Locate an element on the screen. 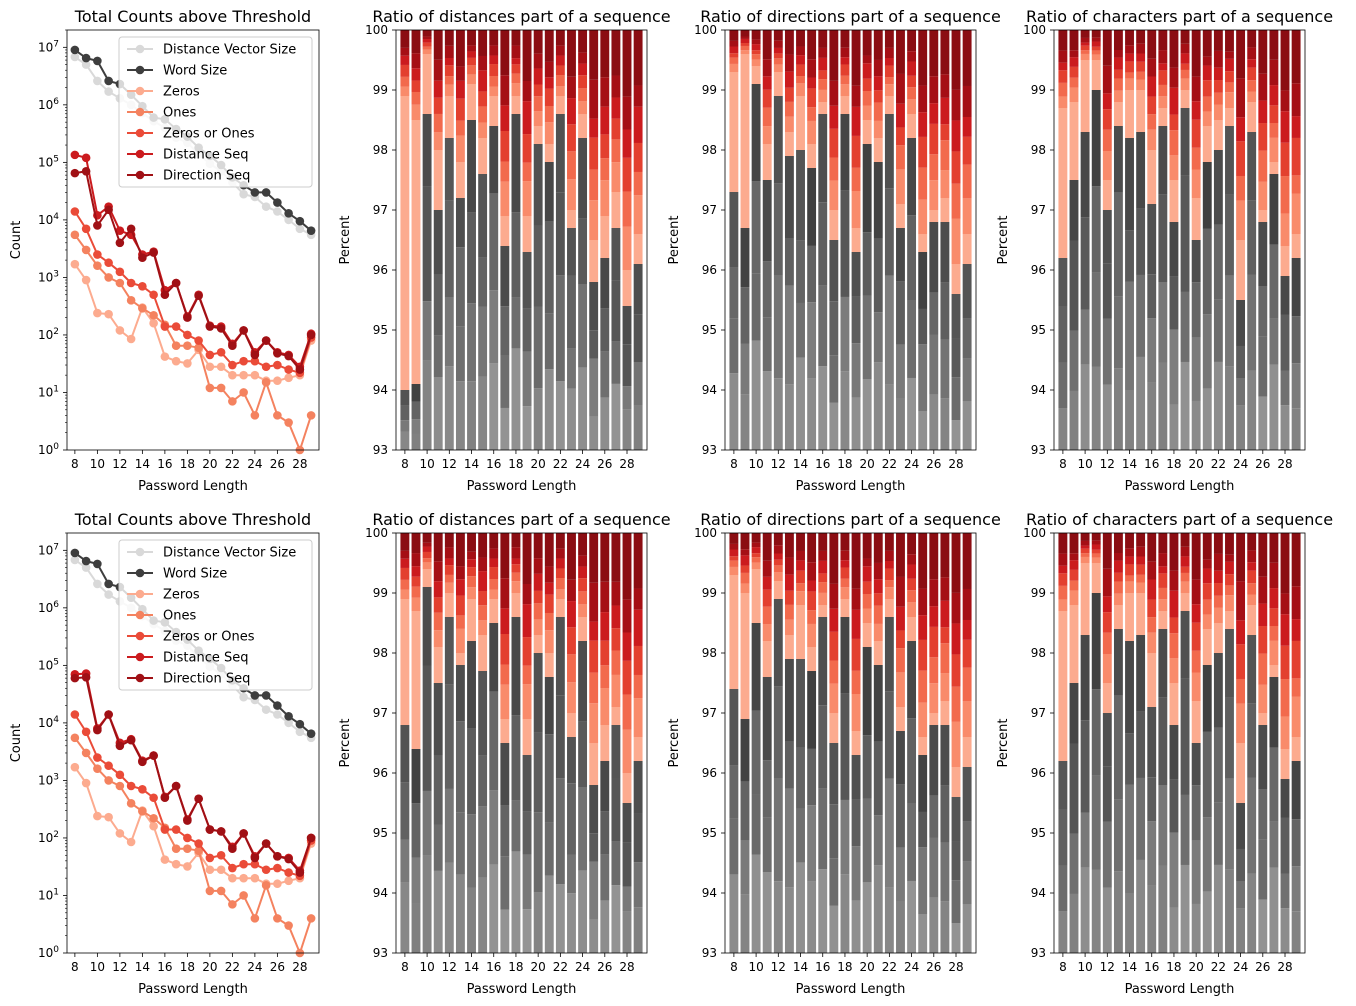  y-tick-label: 99 is located at coordinates (1038, 593).